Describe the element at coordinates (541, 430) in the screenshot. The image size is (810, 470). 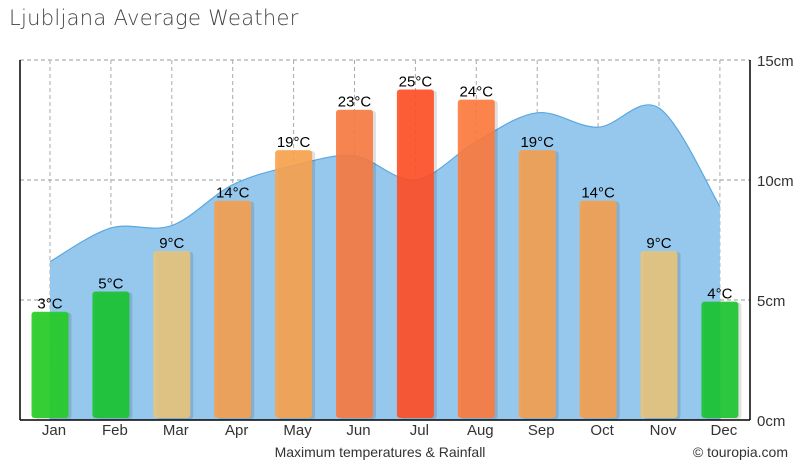
I see `x-tick-label: Sep` at that location.